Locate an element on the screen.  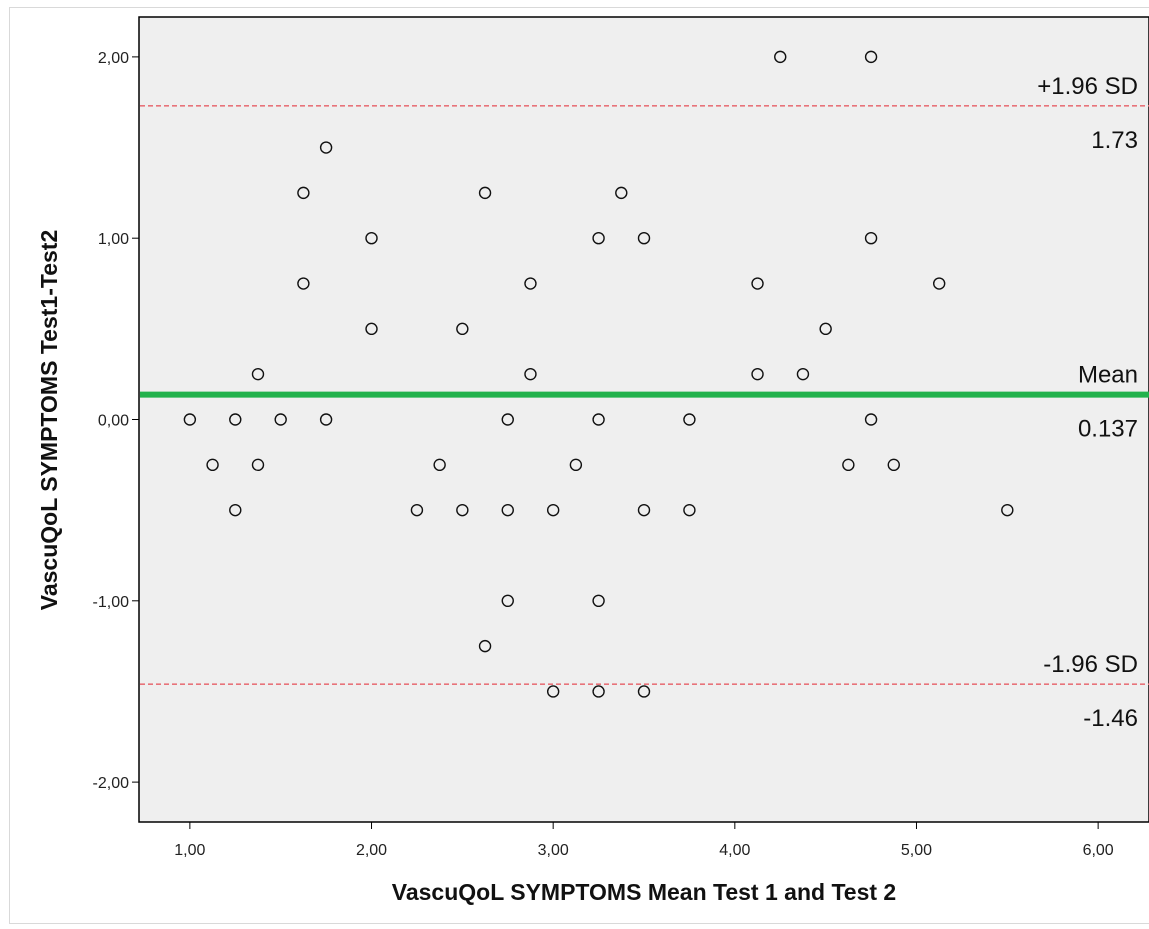
y-tick-label: 2,00 is located at coordinates (113, 58).